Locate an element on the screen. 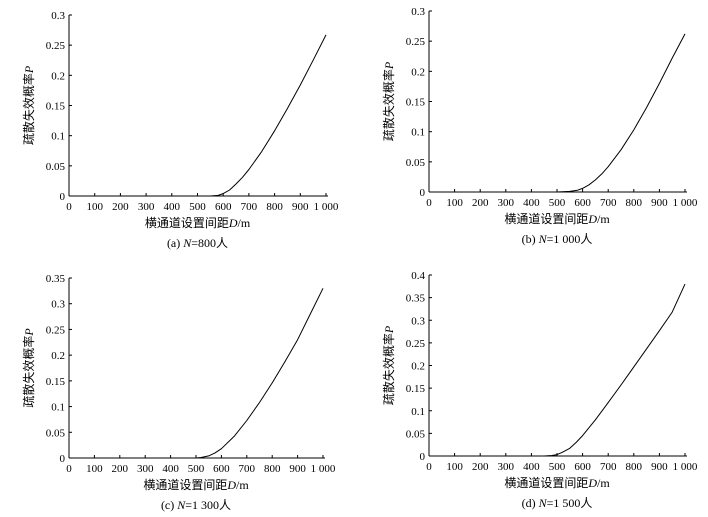 The height and width of the screenshot is (517, 708). y-tick-label: 0.2 is located at coordinates (58, 76).